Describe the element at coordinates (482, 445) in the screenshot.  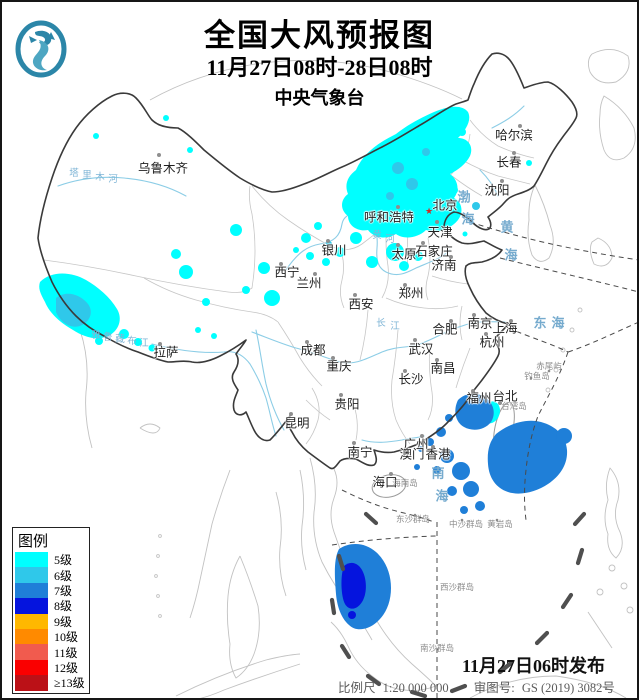
I see `small-island-dots` at that location.